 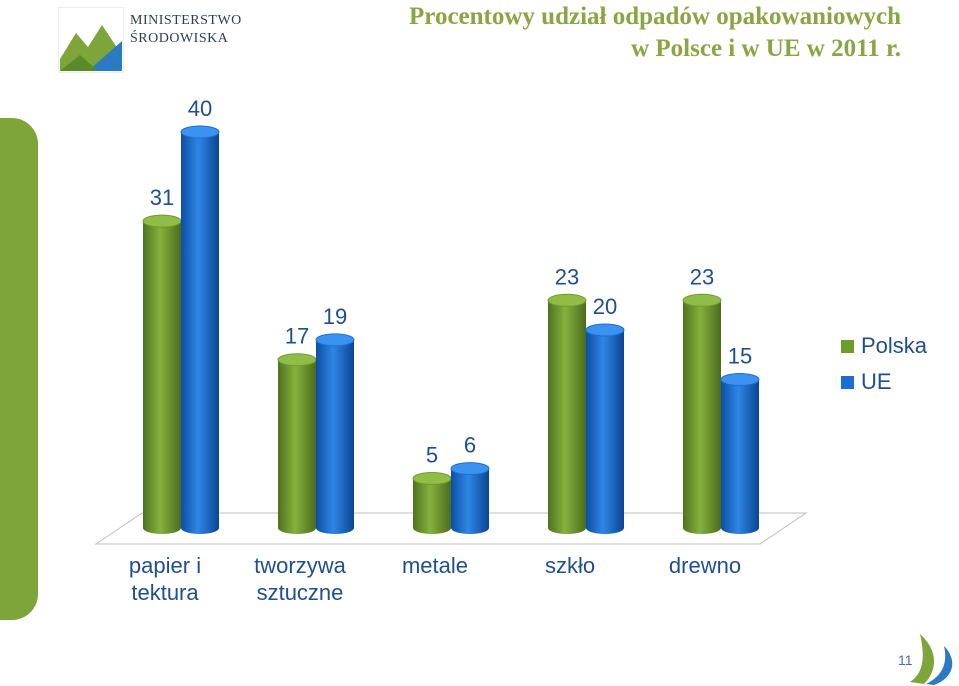 What do you see at coordinates (766, 48) in the screenshot?
I see `title-line-2: w Polsce i w UE w 2011 r.` at bounding box center [766, 48].